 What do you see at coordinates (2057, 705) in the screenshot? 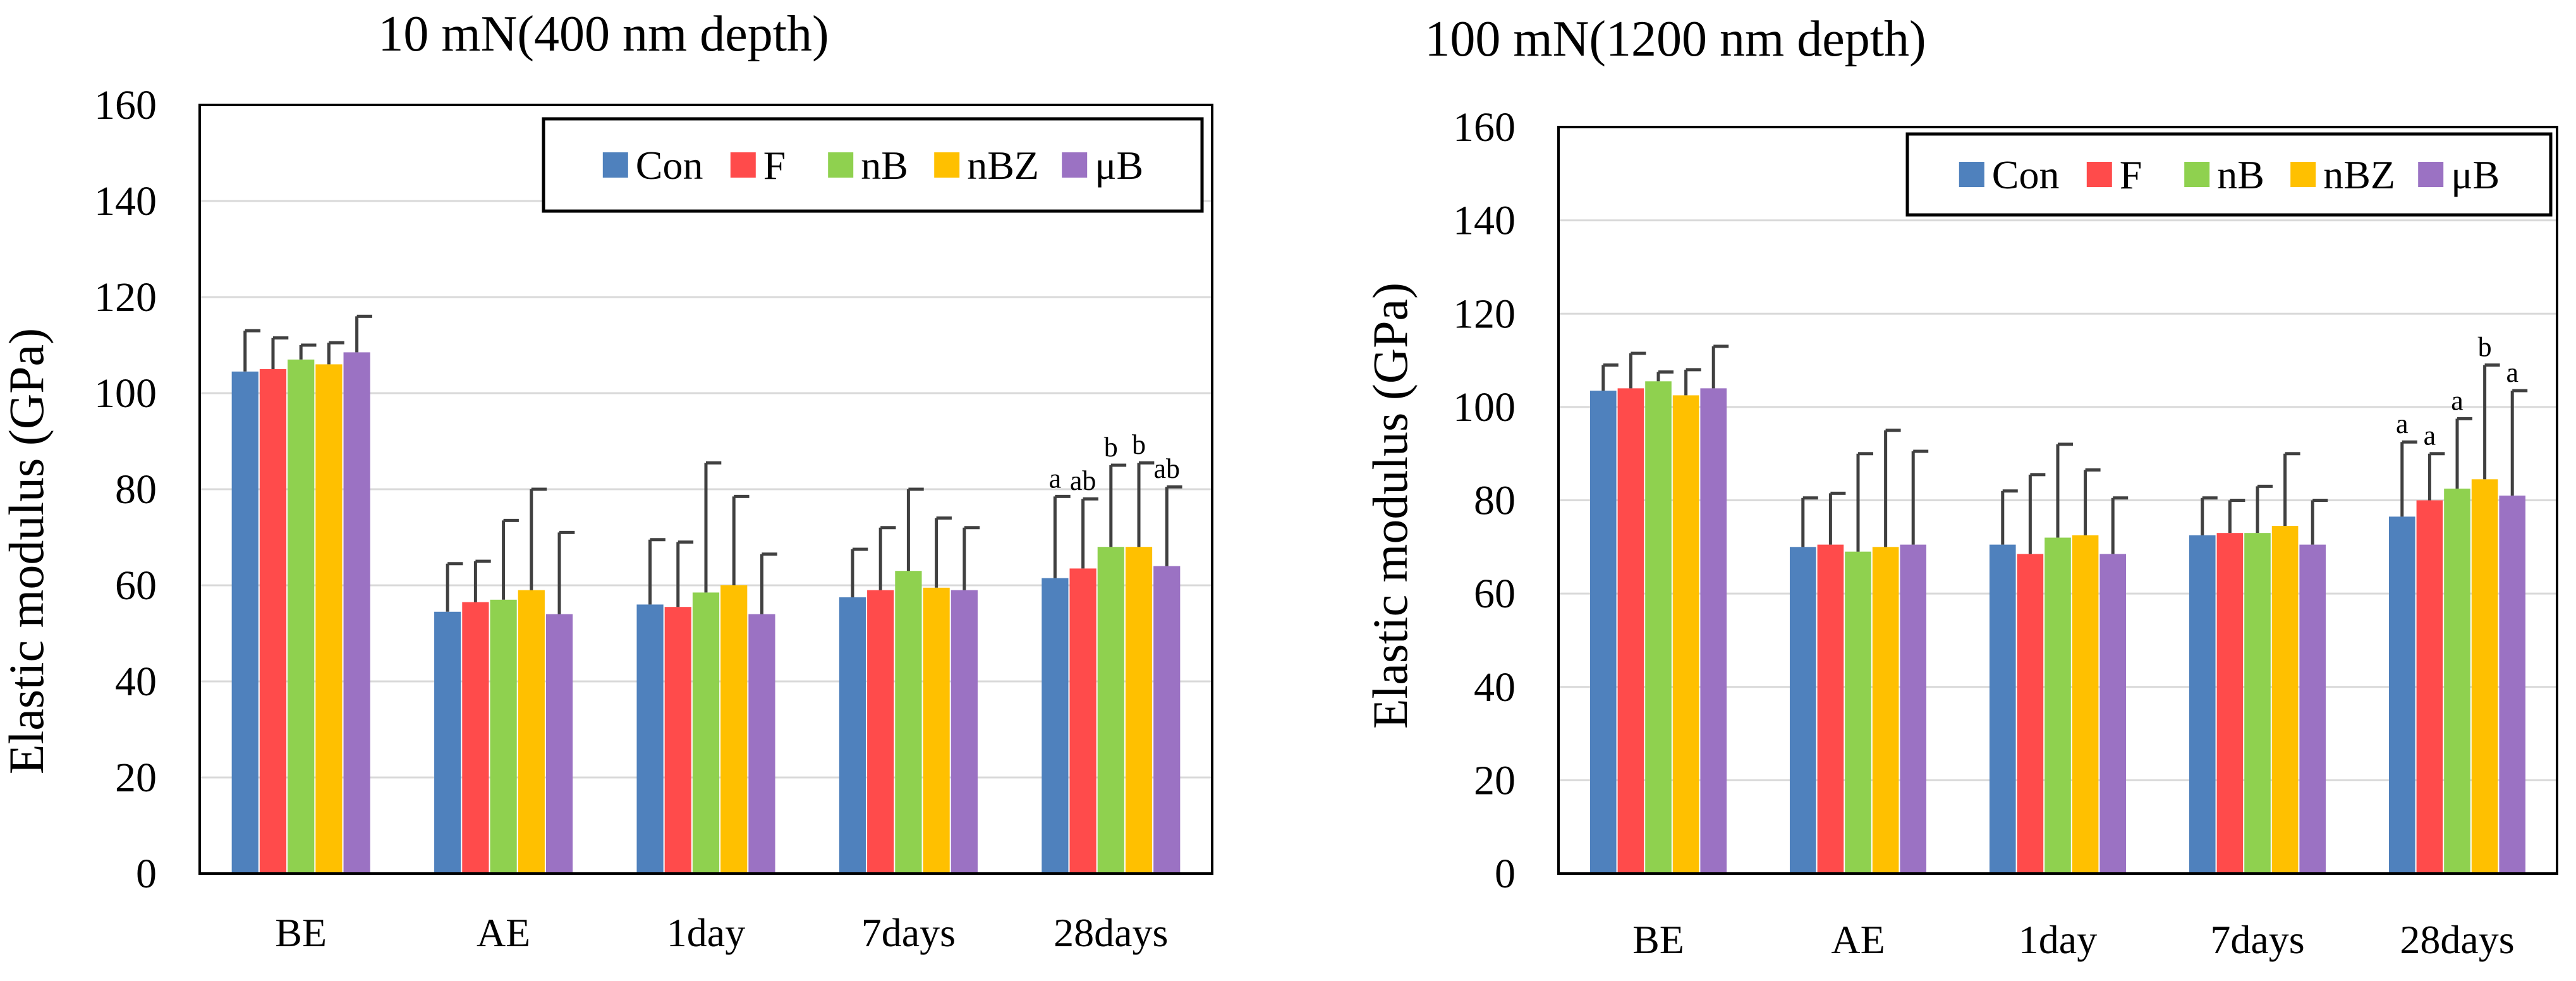
I see `bar-1day-nb` at bounding box center [2057, 705].